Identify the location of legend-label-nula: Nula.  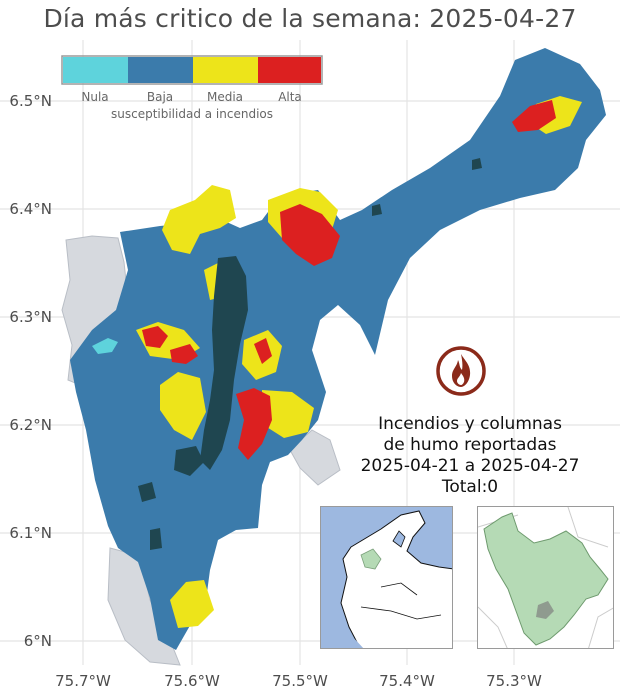
(94, 97).